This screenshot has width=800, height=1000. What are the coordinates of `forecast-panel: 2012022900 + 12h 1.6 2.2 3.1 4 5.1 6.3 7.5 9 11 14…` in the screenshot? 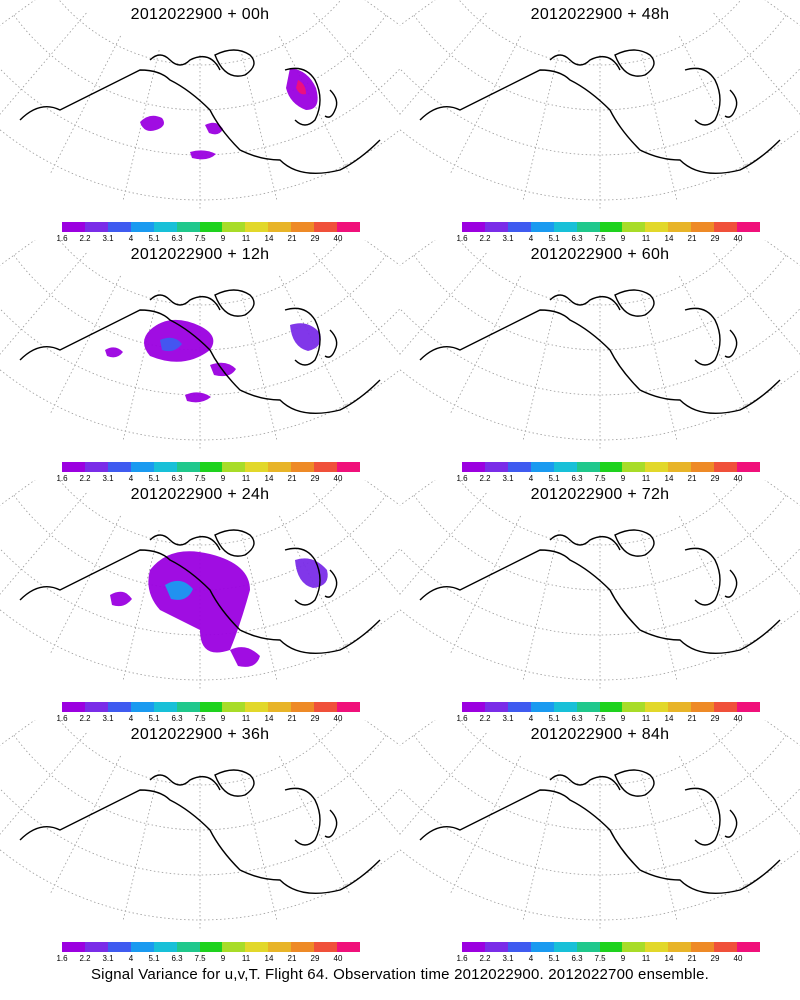 It's located at (200, 361).